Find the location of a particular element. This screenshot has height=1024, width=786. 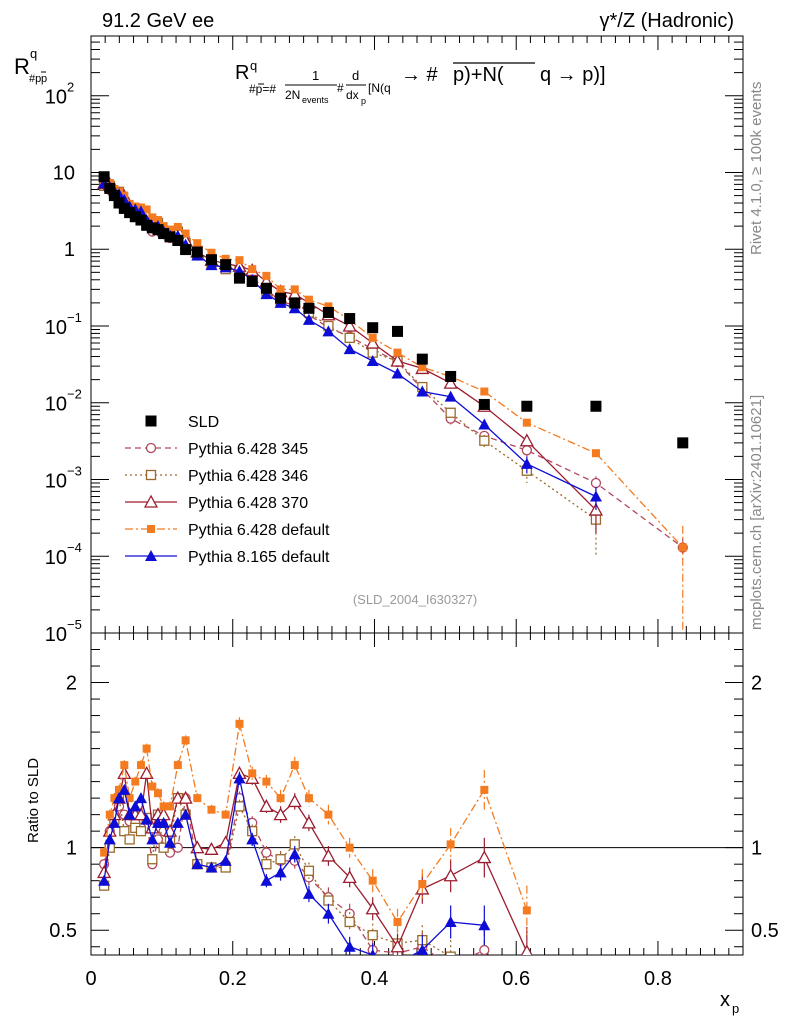

legend-item: Pythia 6.428 346 is located at coordinates (216, 476).